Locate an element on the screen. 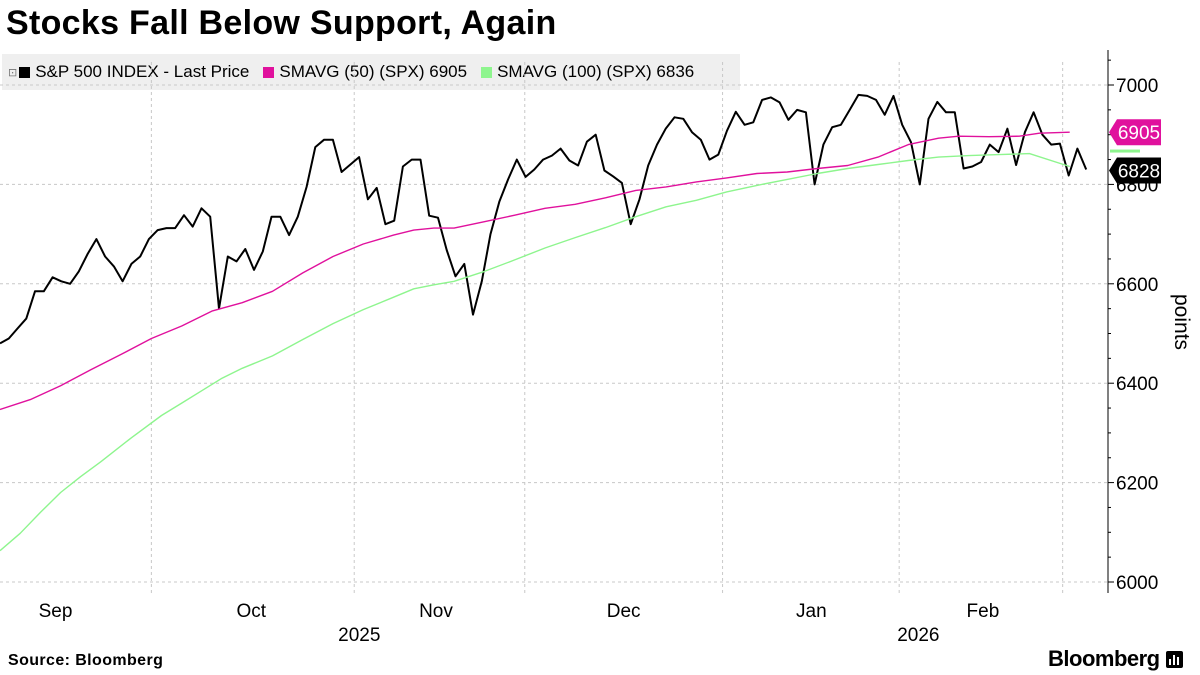 The image size is (1200, 675). chart-title: Stocks Fall Below Support, Again is located at coordinates (281, 23).